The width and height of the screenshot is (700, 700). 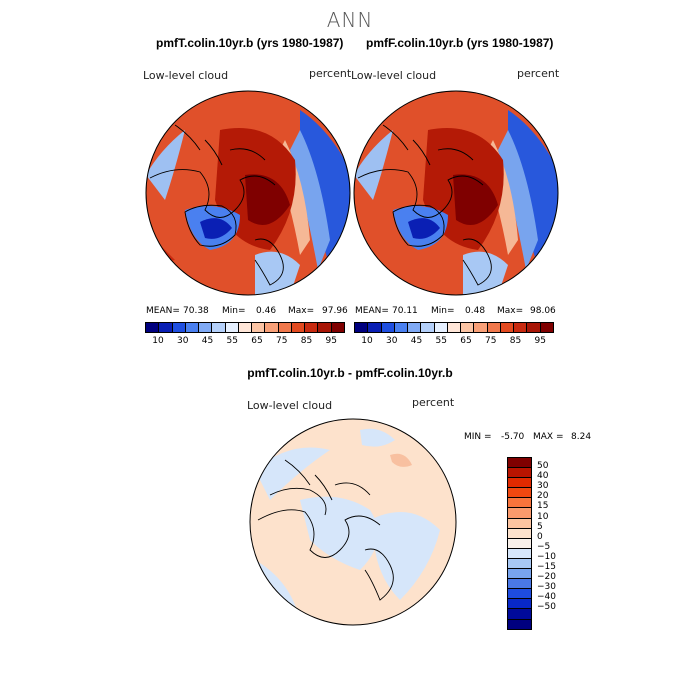 What do you see at coordinates (330, 73) in the screenshot?
I see `panel-1-units: percent` at bounding box center [330, 73].